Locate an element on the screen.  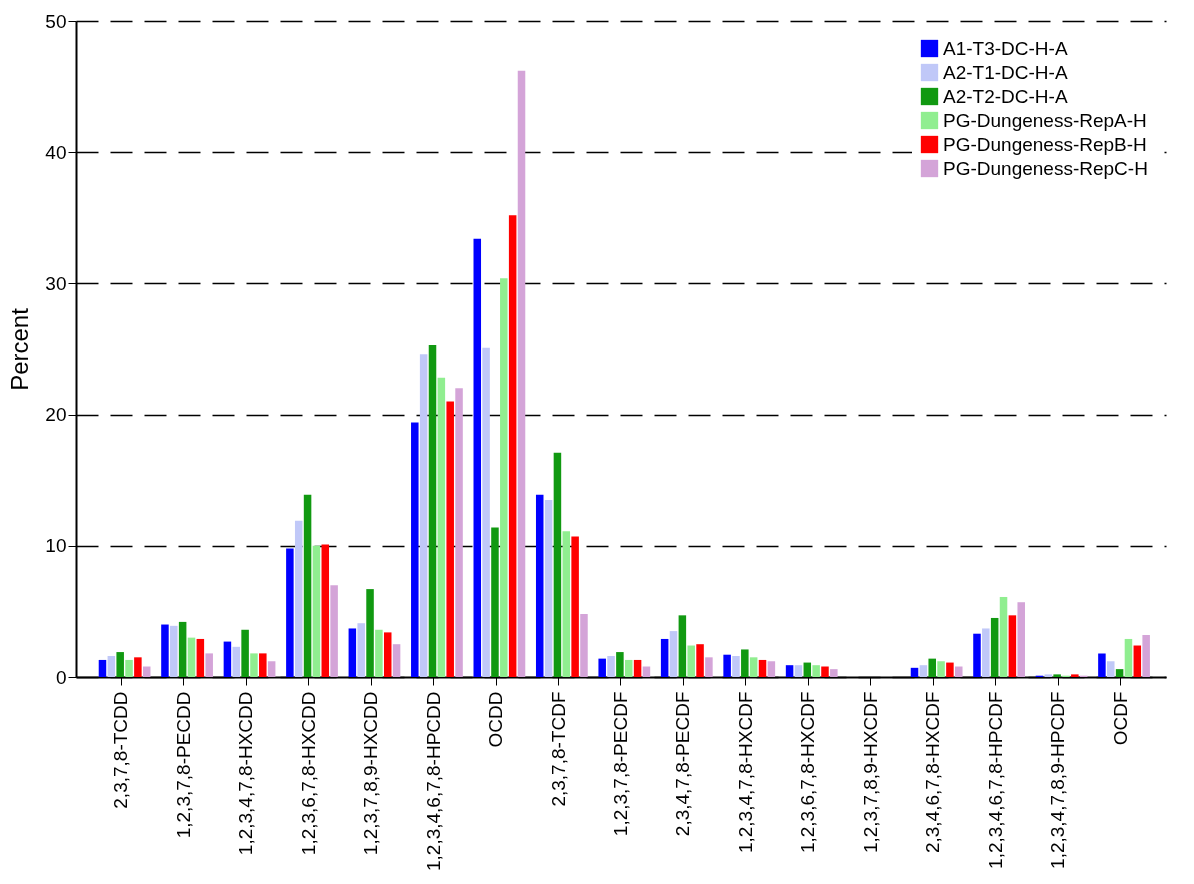
x-tick-label: 1,2,3,7,8,9-HXCDF is located at coordinates (870, 772).